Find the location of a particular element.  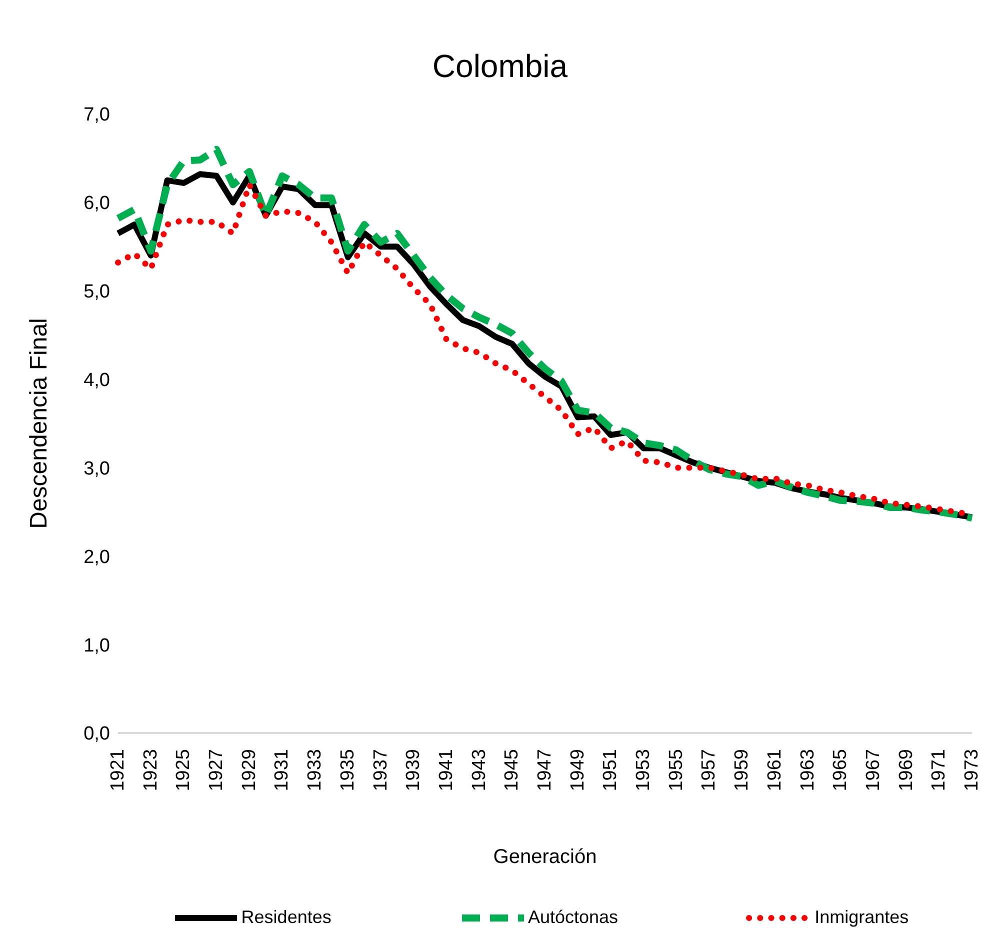

chart-title: Colombia is located at coordinates (500, 66).